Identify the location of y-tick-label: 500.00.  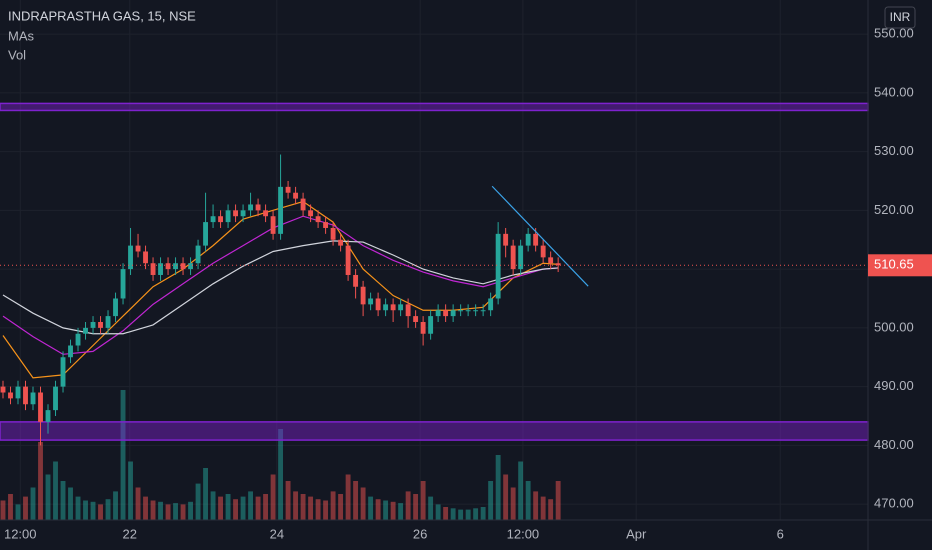
(894, 326).